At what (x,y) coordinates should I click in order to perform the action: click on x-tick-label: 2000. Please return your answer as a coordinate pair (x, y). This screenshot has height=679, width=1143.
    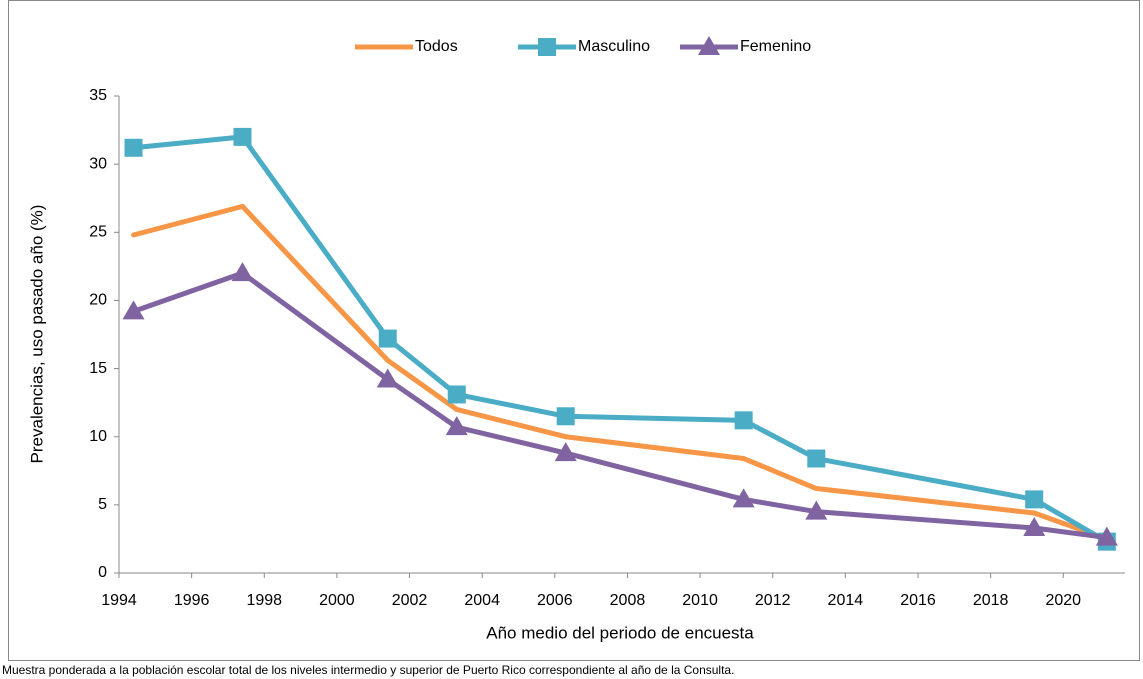
    Looking at the image, I should click on (337, 600).